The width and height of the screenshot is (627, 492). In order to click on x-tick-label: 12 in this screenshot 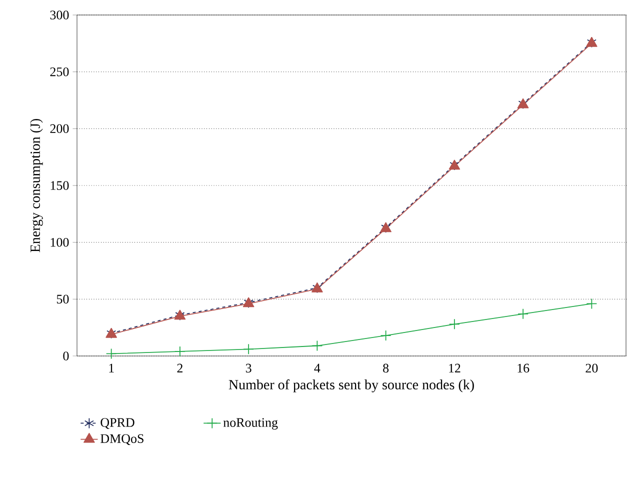, I will do `click(454, 368)`.